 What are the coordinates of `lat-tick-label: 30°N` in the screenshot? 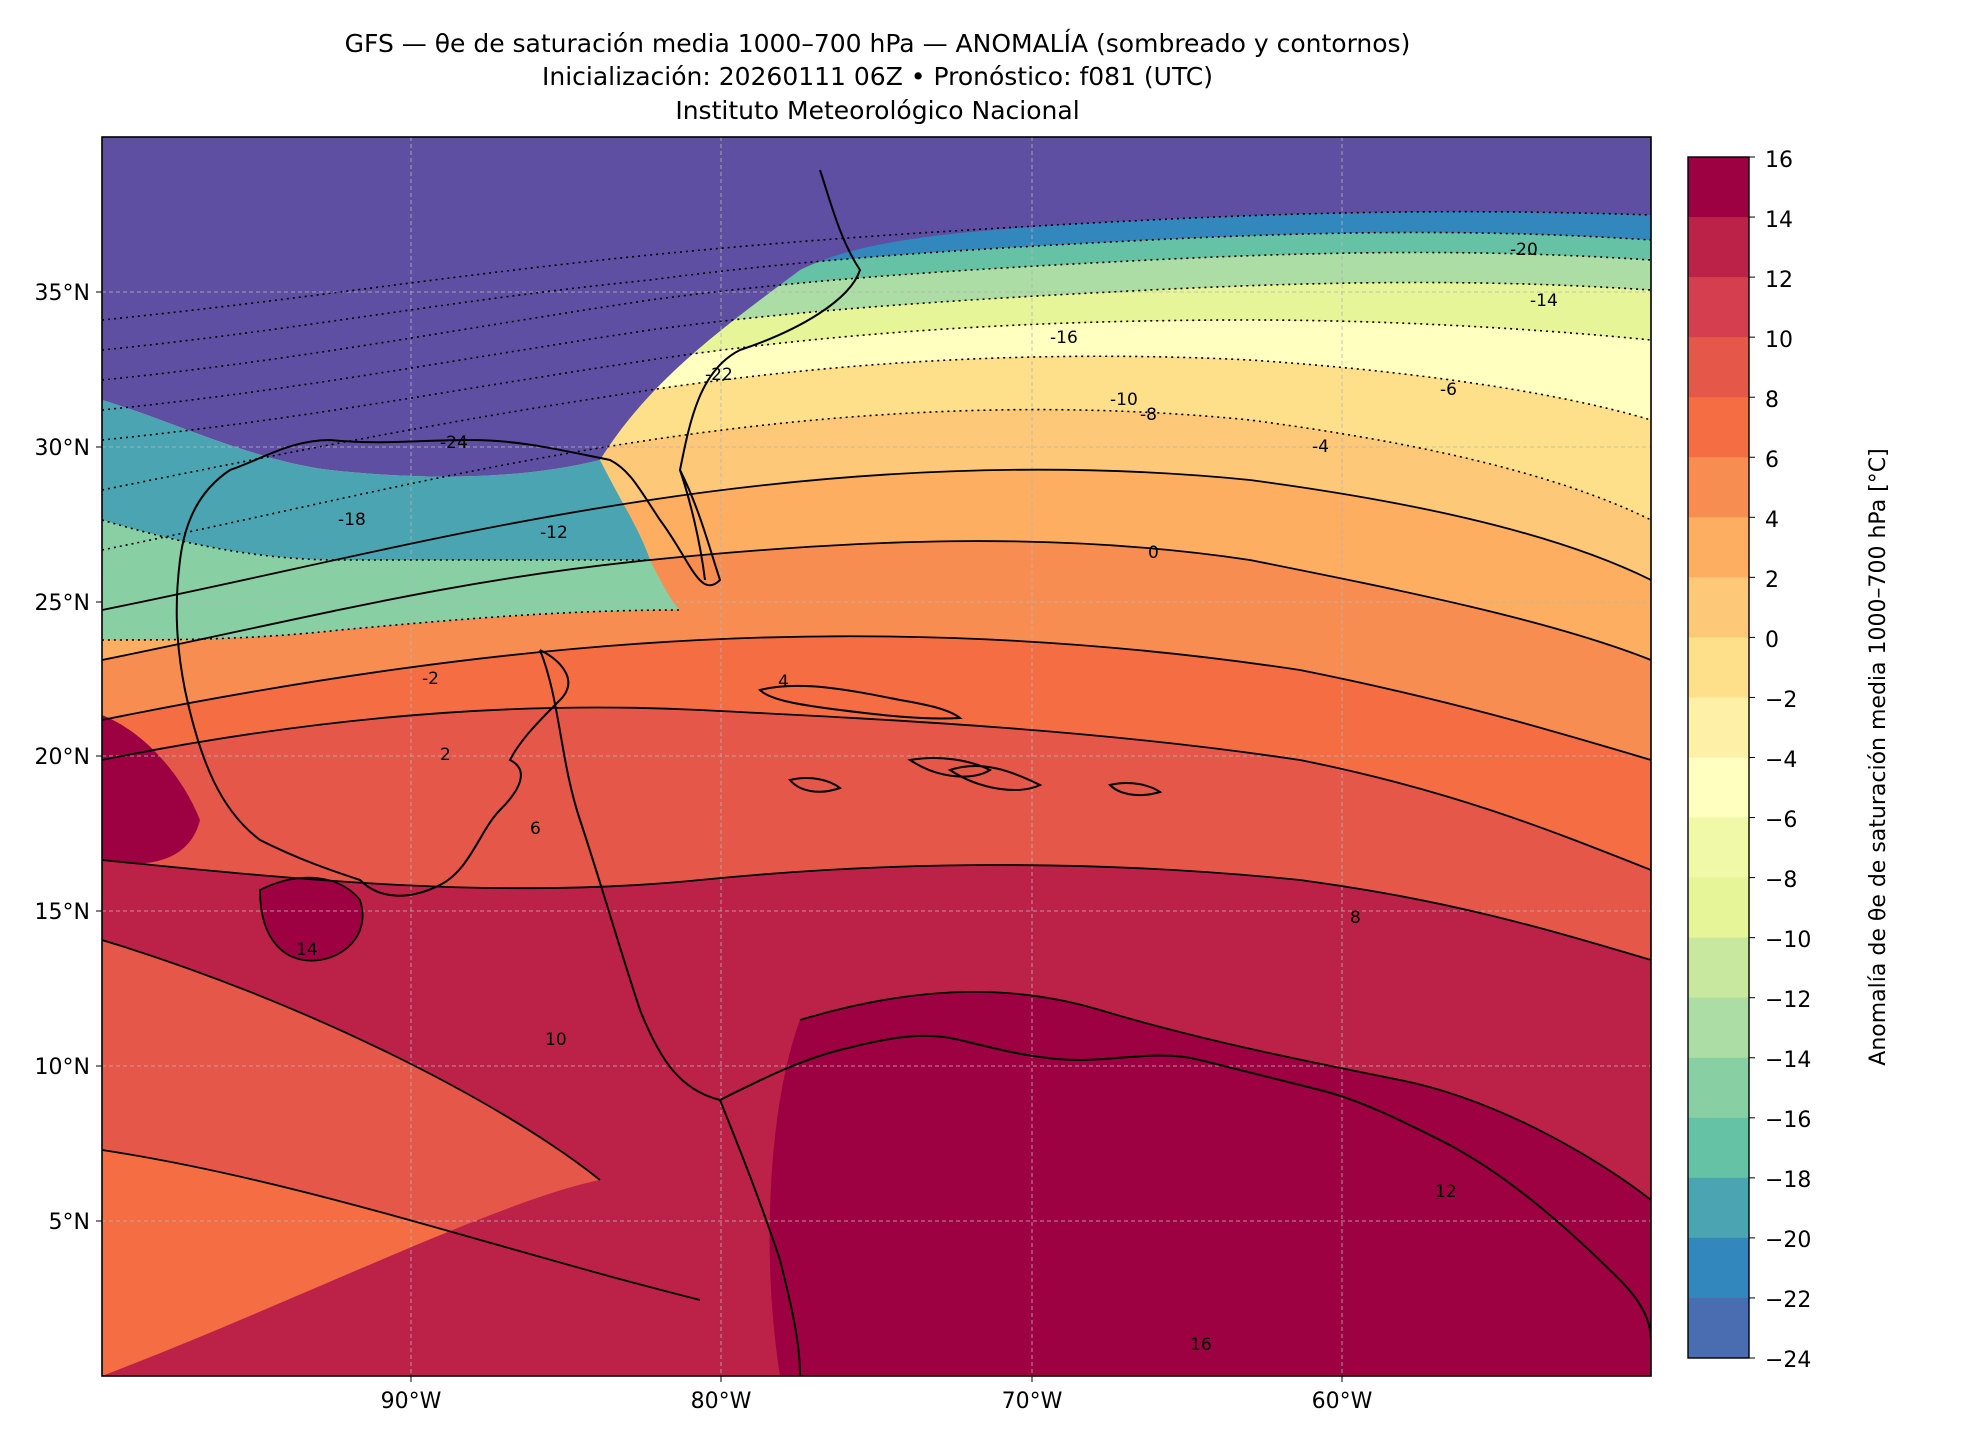 It's located at (62, 448).